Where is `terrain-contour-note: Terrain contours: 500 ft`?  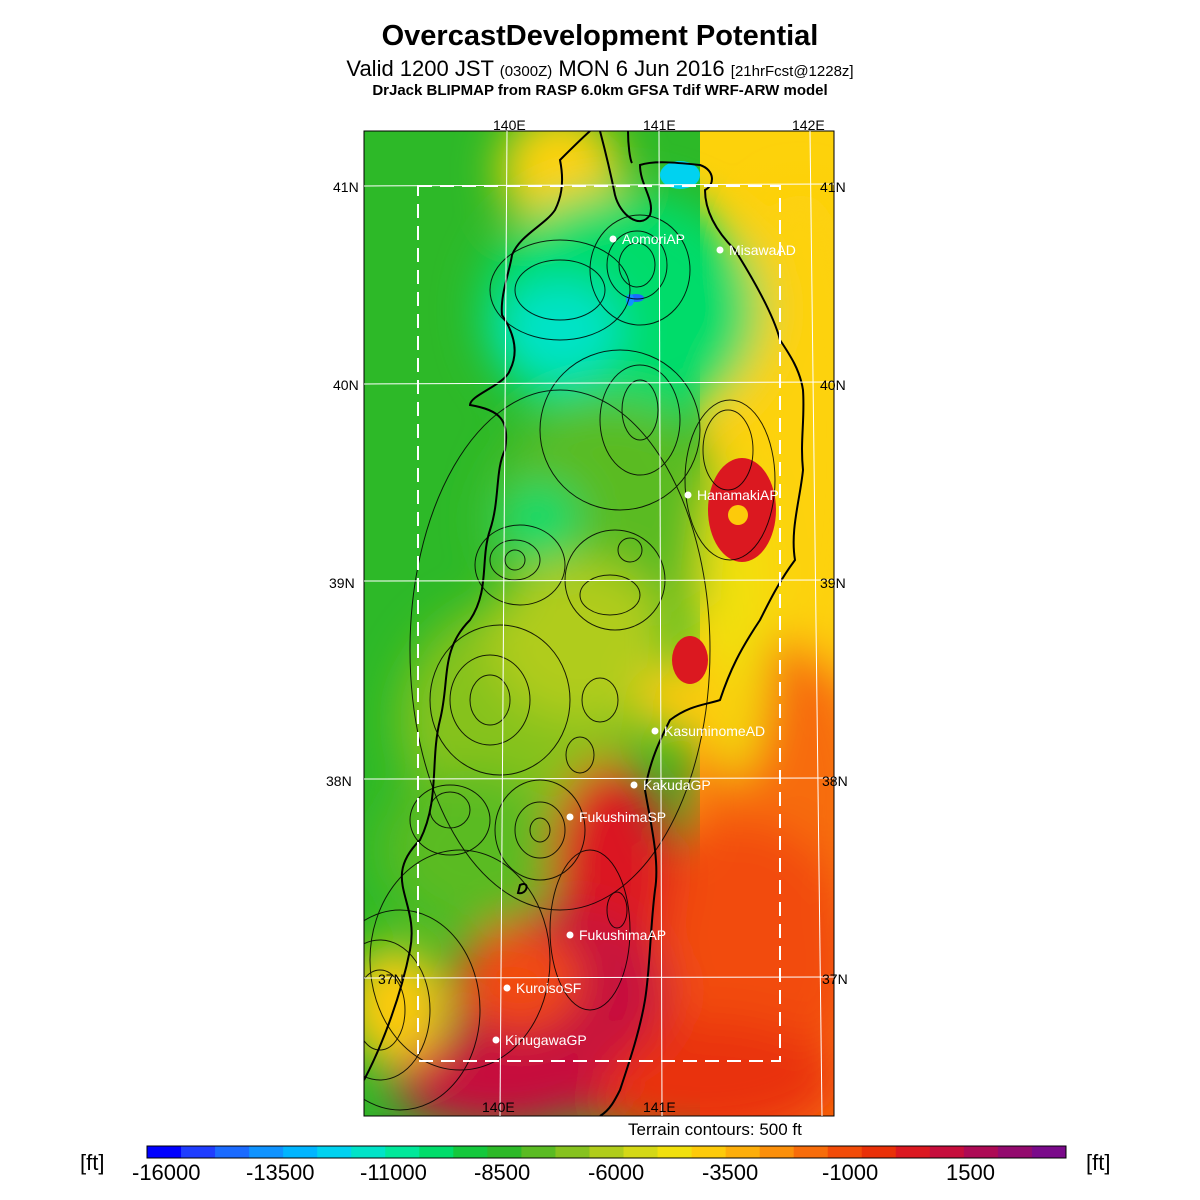
terrain-contour-note: Terrain contours: 500 ft is located at coordinates (715, 1129).